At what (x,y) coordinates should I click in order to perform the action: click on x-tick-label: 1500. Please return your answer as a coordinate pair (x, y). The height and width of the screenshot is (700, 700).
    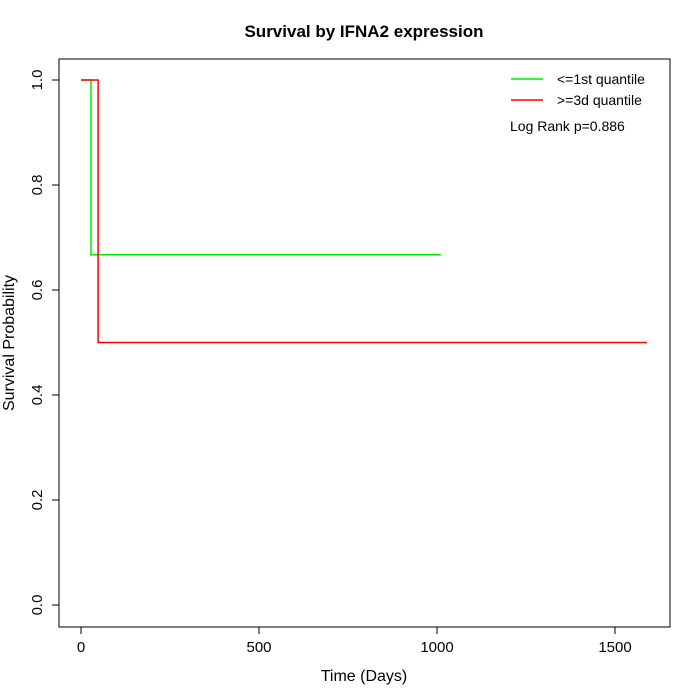
    Looking at the image, I should click on (614, 647).